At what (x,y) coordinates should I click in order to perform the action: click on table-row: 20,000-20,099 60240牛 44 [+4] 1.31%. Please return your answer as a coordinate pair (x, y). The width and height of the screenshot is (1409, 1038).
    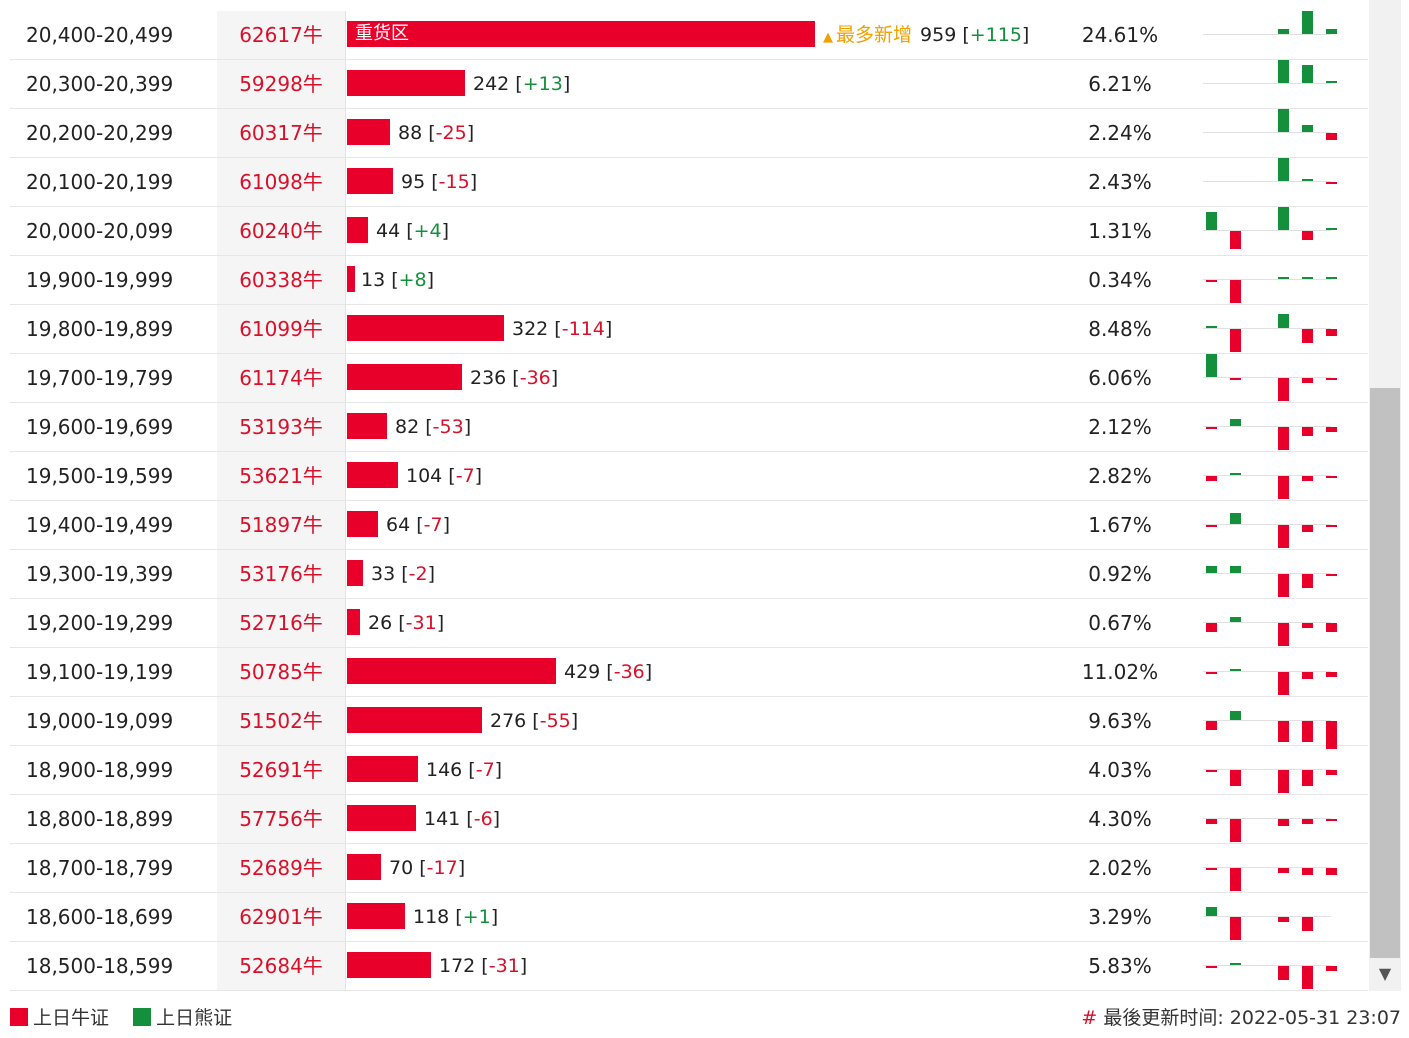
    Looking at the image, I should click on (689, 231).